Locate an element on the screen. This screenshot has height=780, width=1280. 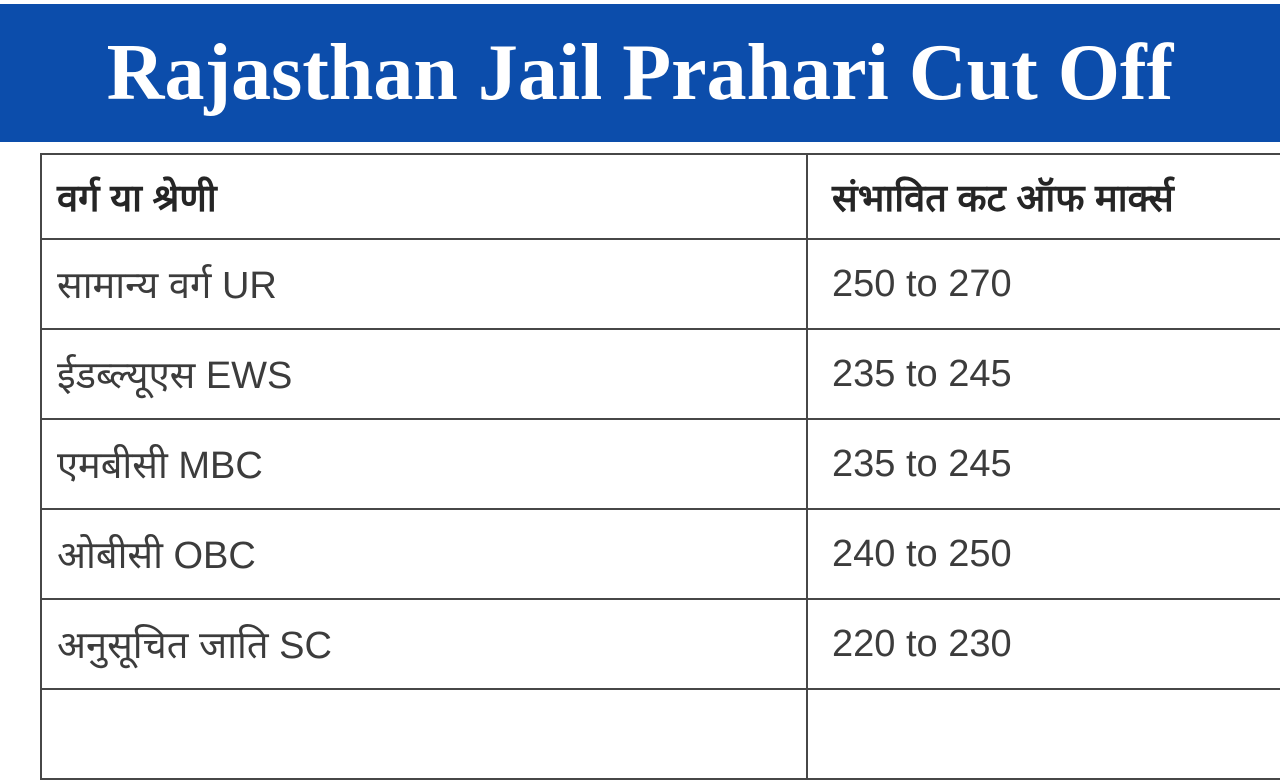
category-cell: अनुसूचित जाति SC is located at coordinates (424, 644).